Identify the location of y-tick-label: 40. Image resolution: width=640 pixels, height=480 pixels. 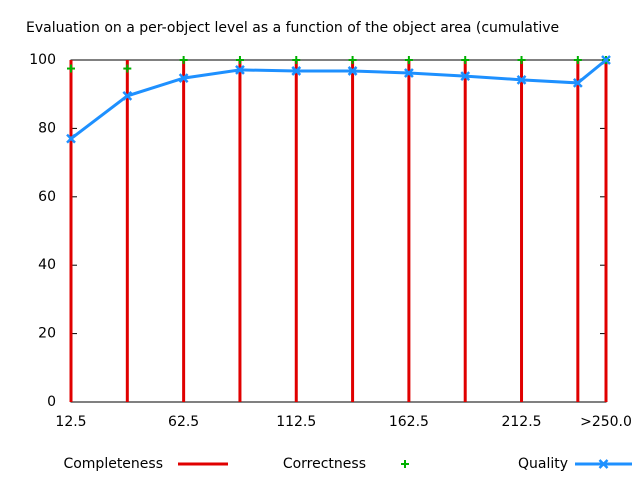
(47, 265).